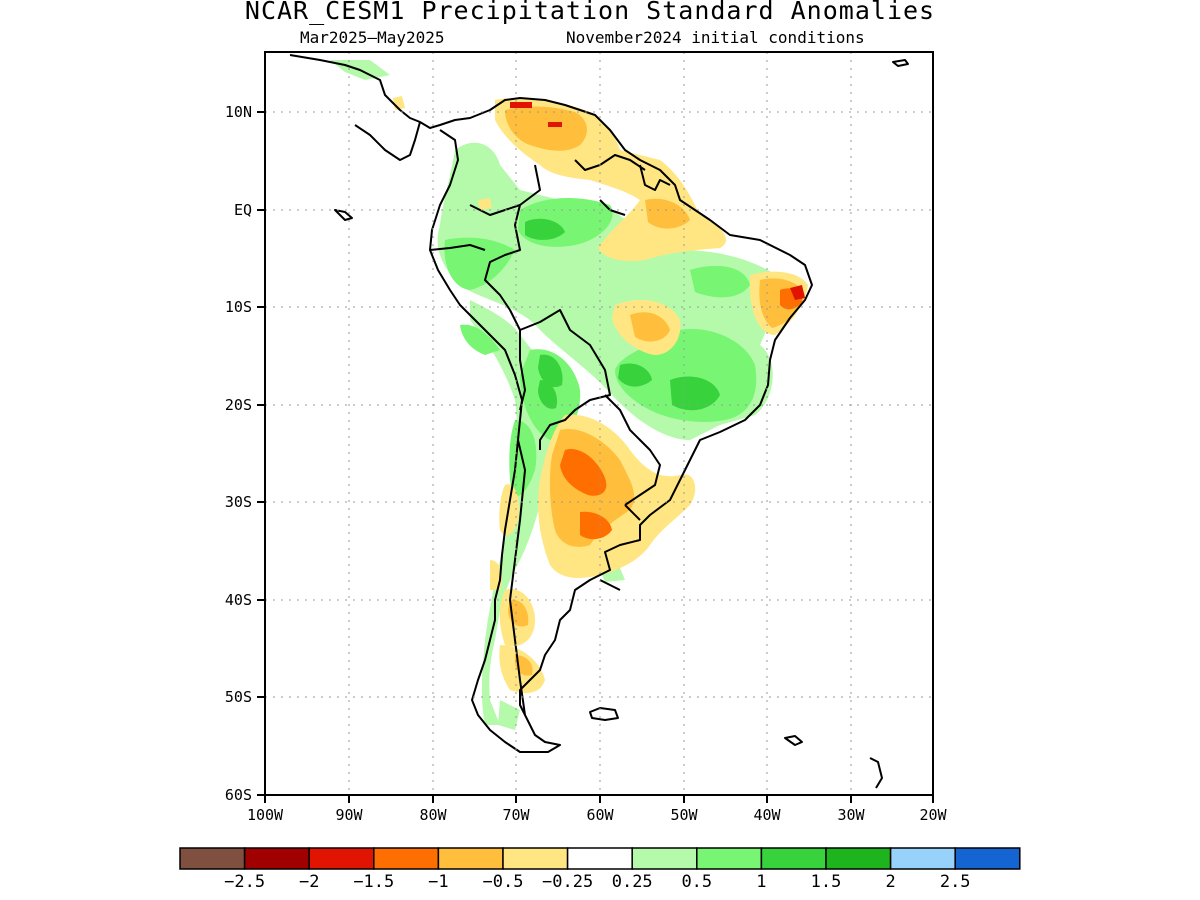 The height and width of the screenshot is (900, 1200). What do you see at coordinates (503, 882) in the screenshot?
I see `colorbar-label: −0.5` at bounding box center [503, 882].